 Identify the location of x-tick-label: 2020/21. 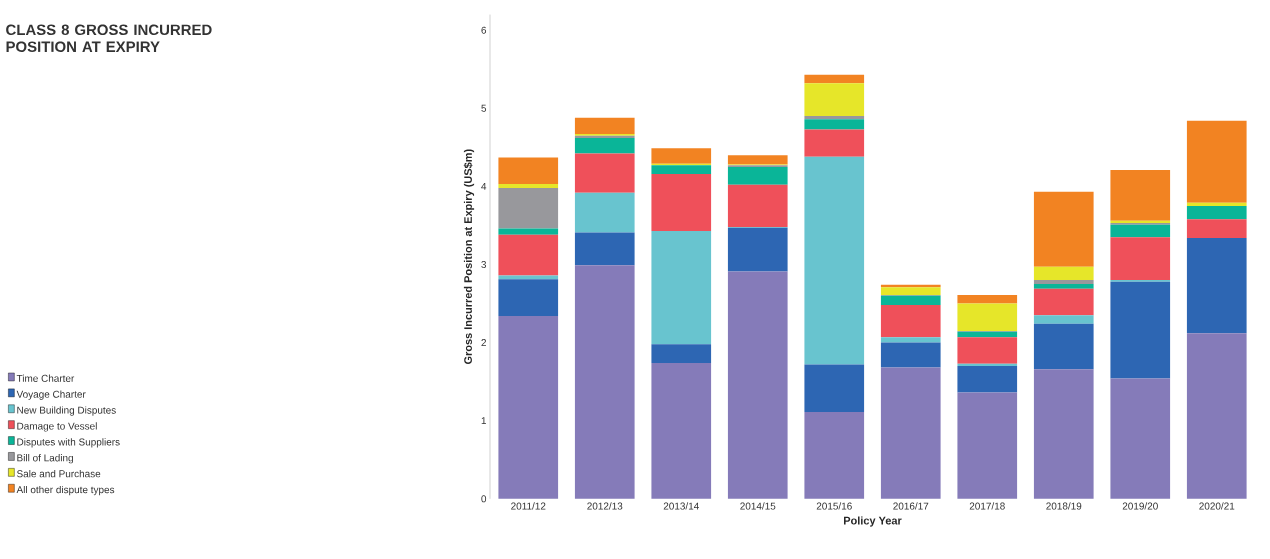
(1217, 506).